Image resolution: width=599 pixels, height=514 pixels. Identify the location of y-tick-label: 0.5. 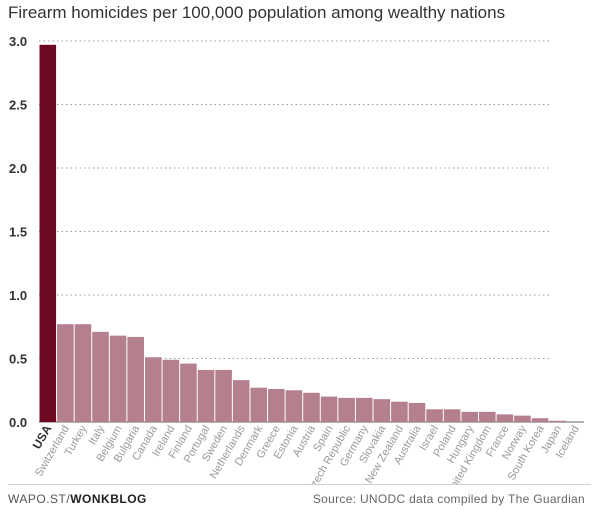
(18, 359).